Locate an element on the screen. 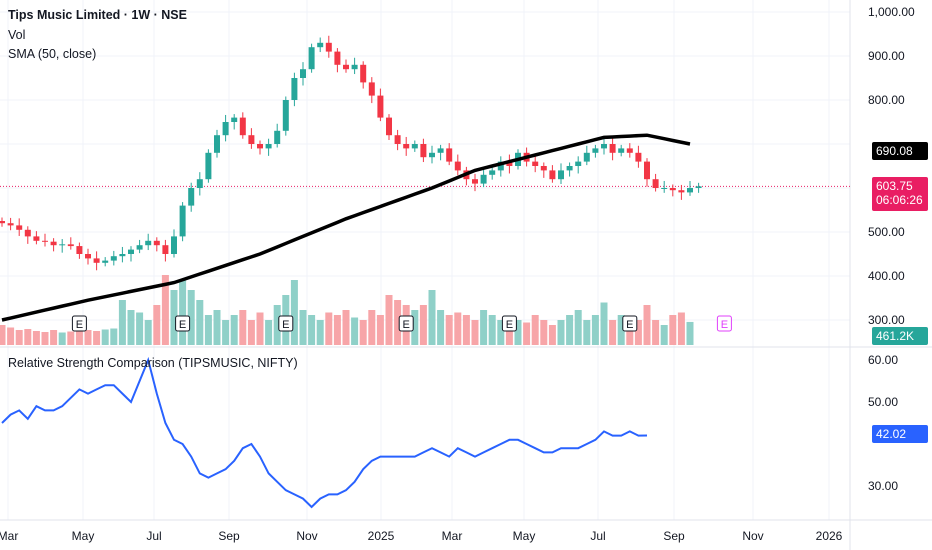 The width and height of the screenshot is (932, 550). rs-tick-label: 60.00 is located at coordinates (883, 360).